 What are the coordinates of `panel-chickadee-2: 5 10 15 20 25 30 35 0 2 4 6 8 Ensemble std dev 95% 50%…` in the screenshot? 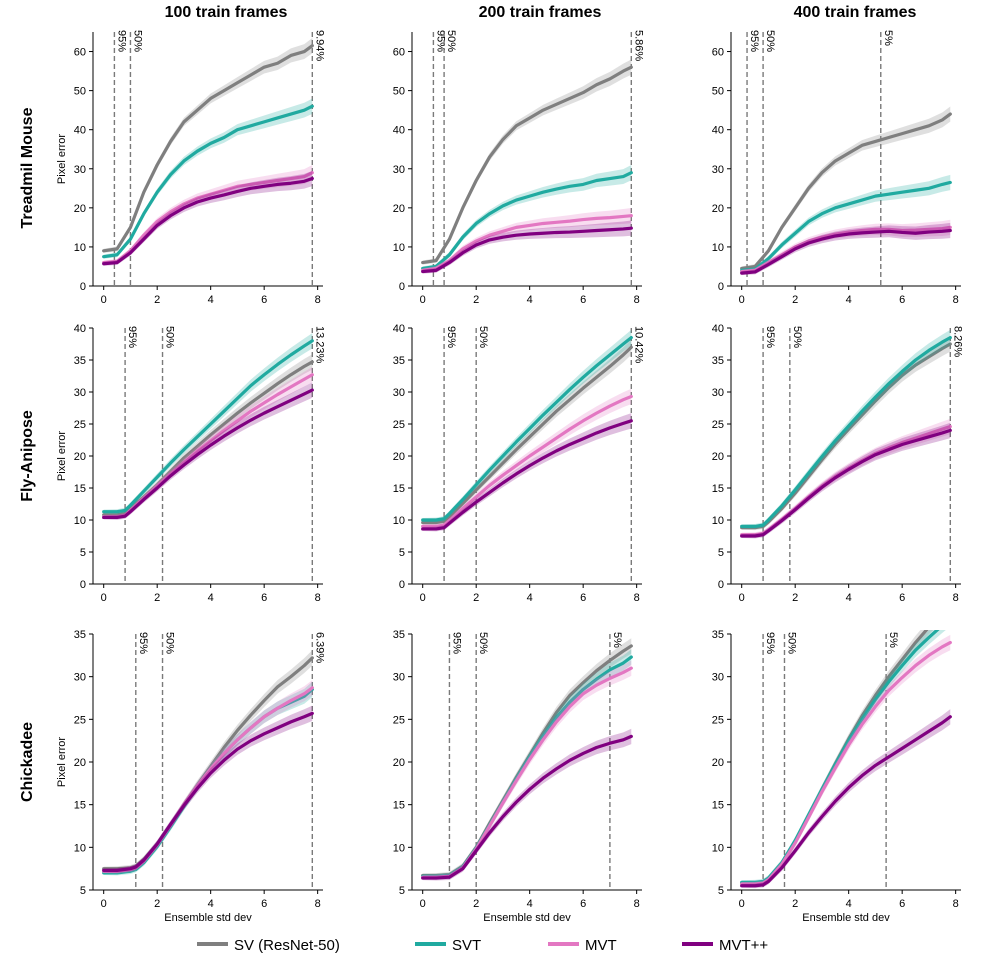 It's located at (517, 776).